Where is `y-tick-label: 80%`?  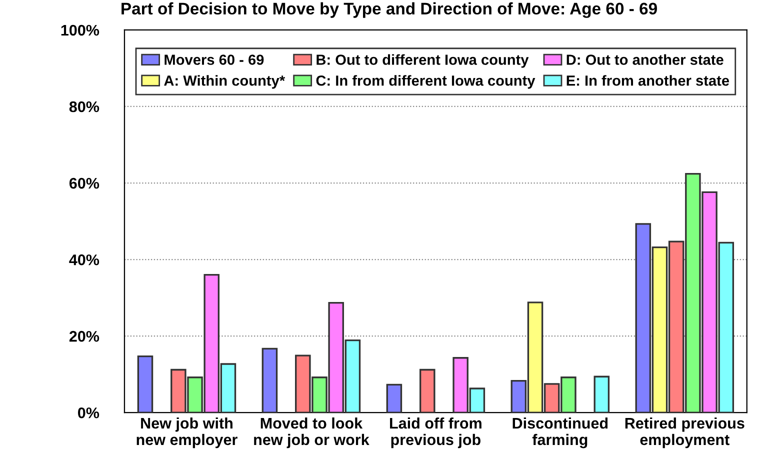
y-tick-label: 80% is located at coordinates (84, 106).